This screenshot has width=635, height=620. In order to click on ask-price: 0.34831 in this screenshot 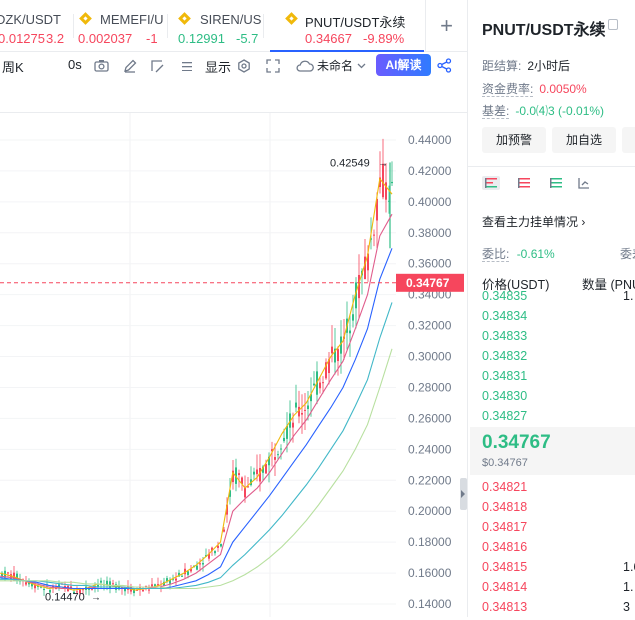, I will do `click(505, 376)`.